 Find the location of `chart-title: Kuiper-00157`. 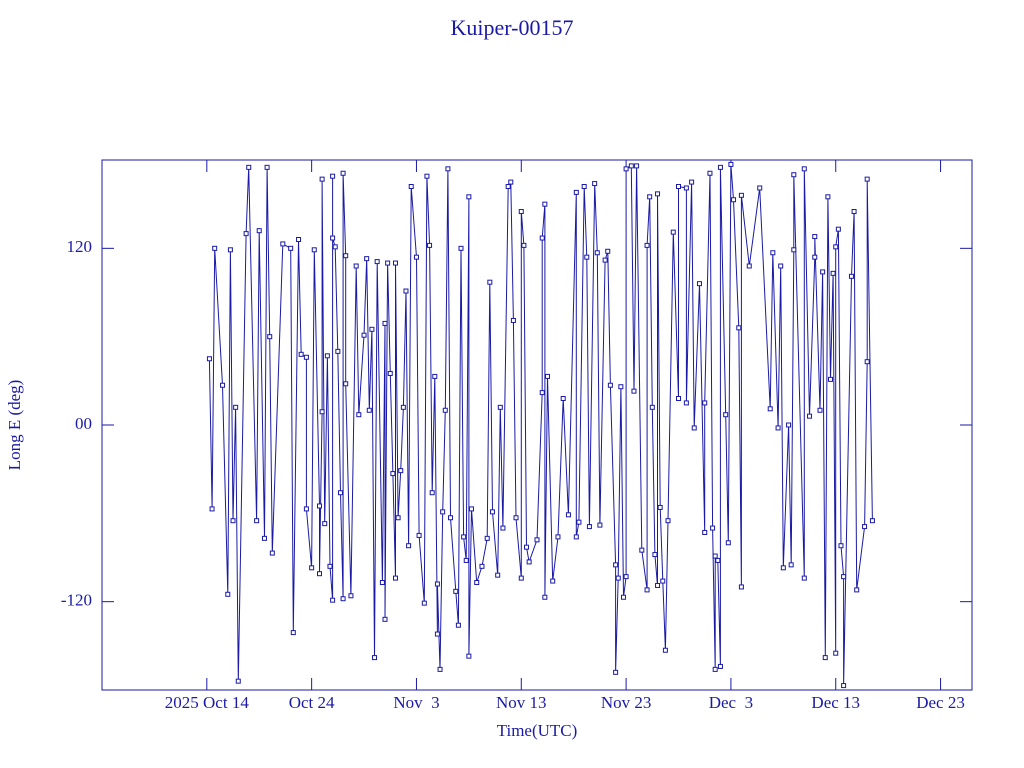

chart-title: Kuiper-00157 is located at coordinates (512, 27).